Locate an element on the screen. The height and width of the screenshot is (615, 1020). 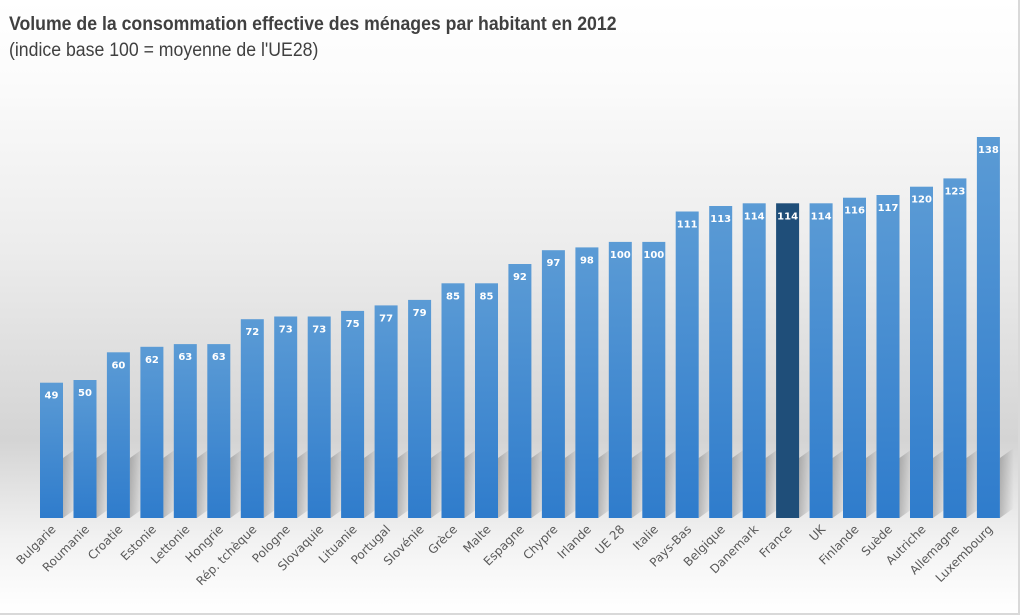
bar-pays-bas is located at coordinates (687, 364).